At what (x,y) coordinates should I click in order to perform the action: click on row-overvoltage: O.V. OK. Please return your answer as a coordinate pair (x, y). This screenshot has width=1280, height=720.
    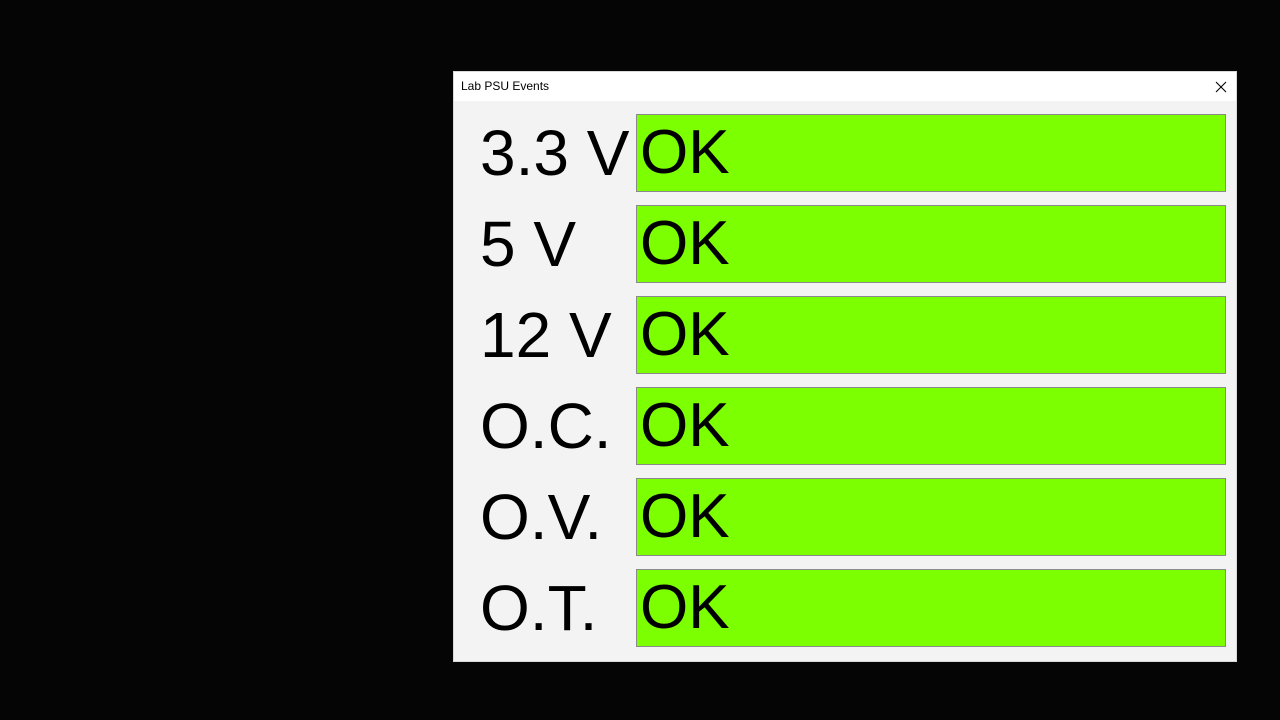
    Looking at the image, I should click on (845, 517).